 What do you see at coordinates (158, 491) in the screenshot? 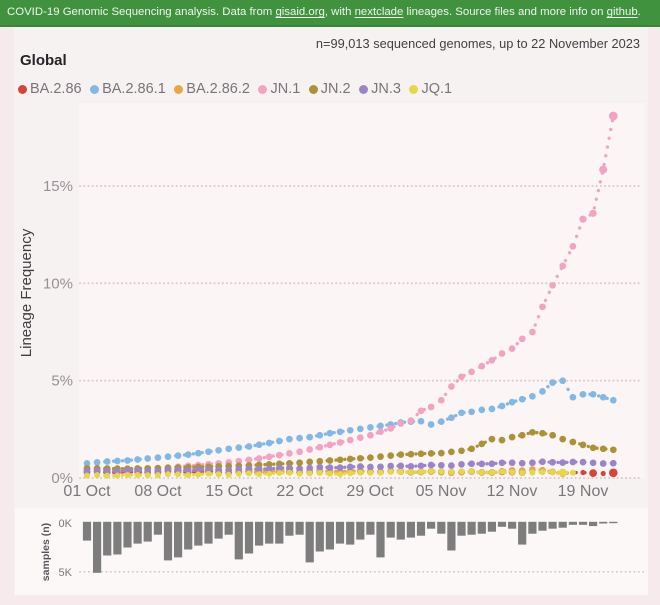
I see `svg-text: 08 Oct` at bounding box center [158, 491].